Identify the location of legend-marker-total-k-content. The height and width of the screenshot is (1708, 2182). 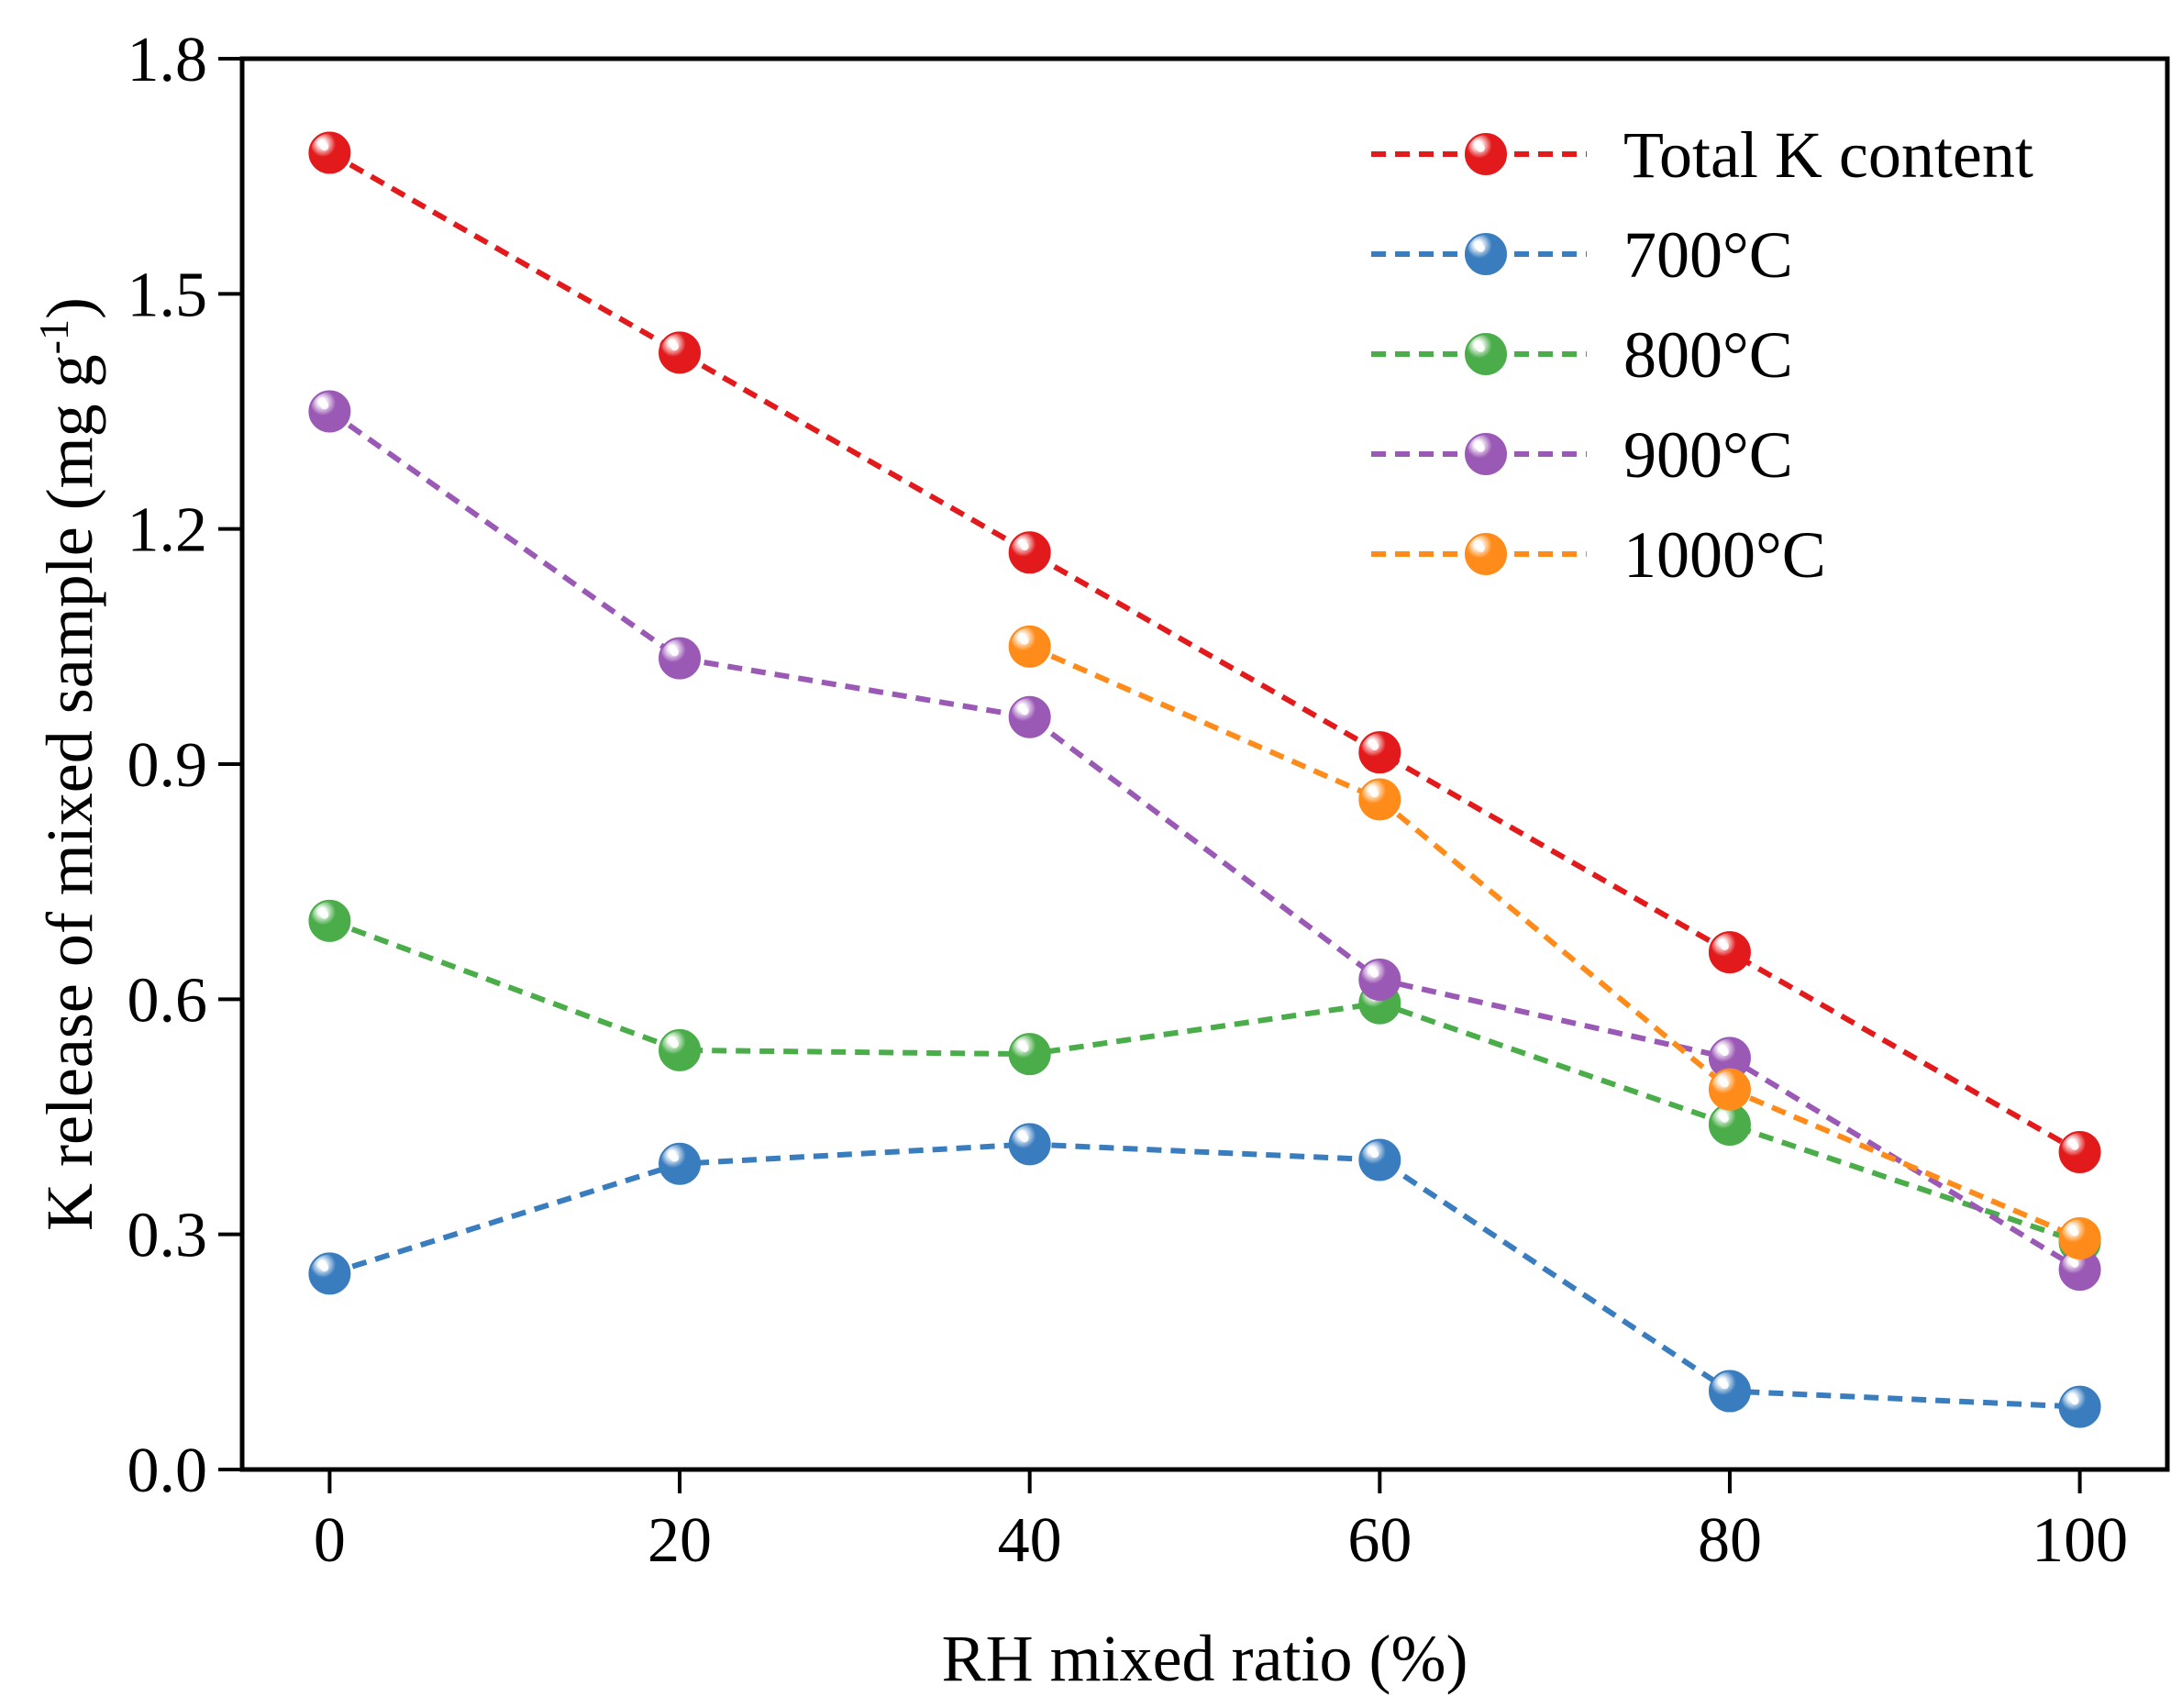
(1486, 154).